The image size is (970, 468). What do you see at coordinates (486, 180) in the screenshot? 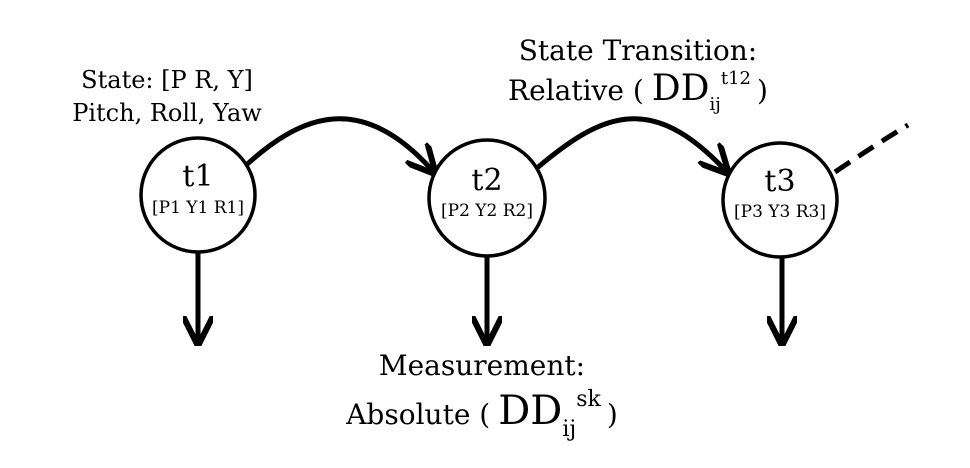
I see `node-t2-label: t2` at bounding box center [486, 180].